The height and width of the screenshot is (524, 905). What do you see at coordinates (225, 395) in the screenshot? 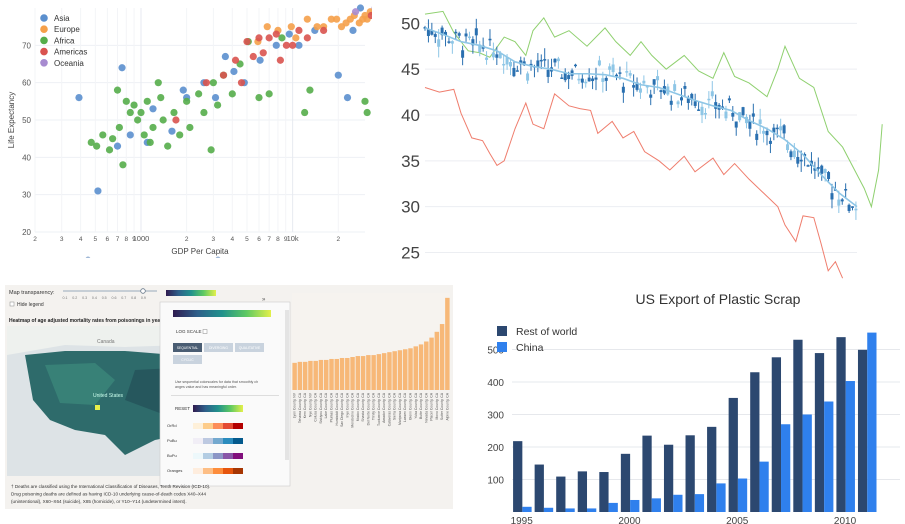
I see `panel-divider` at bounding box center [225, 395].